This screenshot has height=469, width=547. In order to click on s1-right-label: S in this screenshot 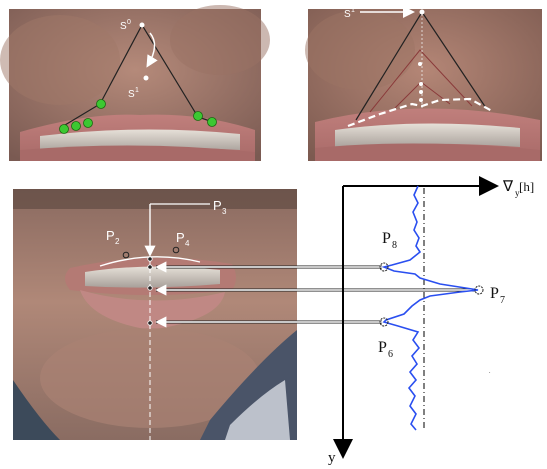, I will do `click(347, 14)`.